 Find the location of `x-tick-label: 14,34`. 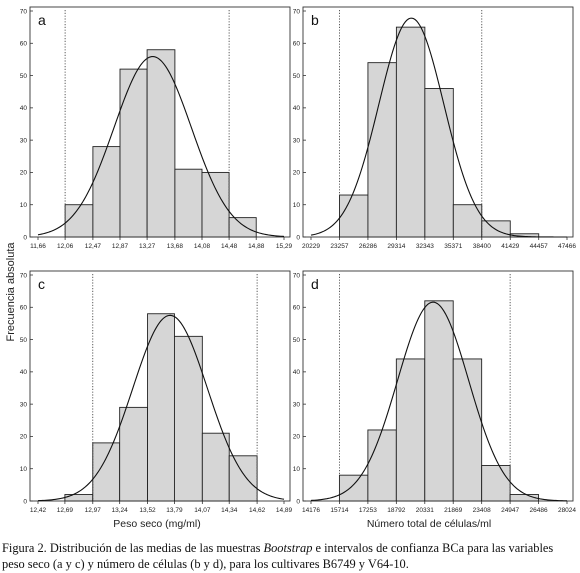

x-tick-label: 14,34 is located at coordinates (229, 510).